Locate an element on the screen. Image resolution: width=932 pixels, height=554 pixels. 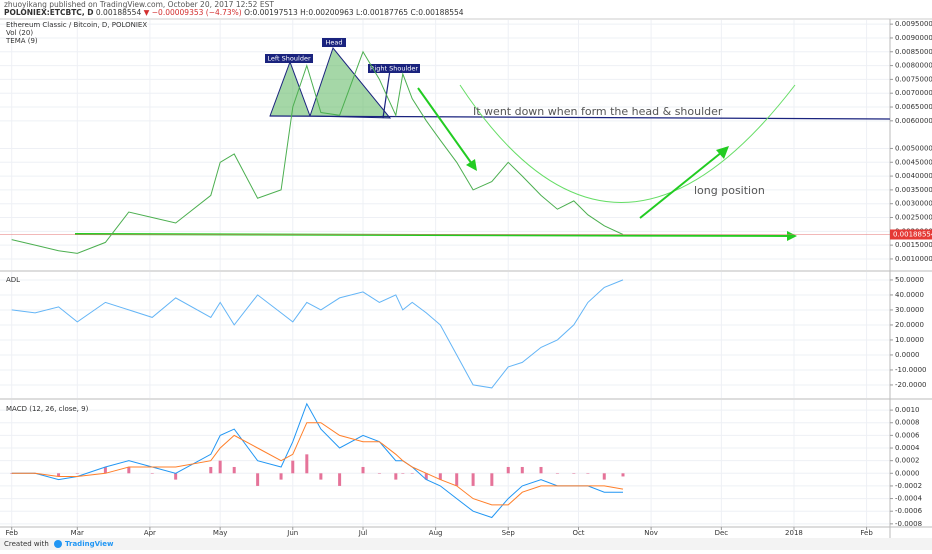
y-tick-label: -20.0000 is located at coordinates (910, 385).